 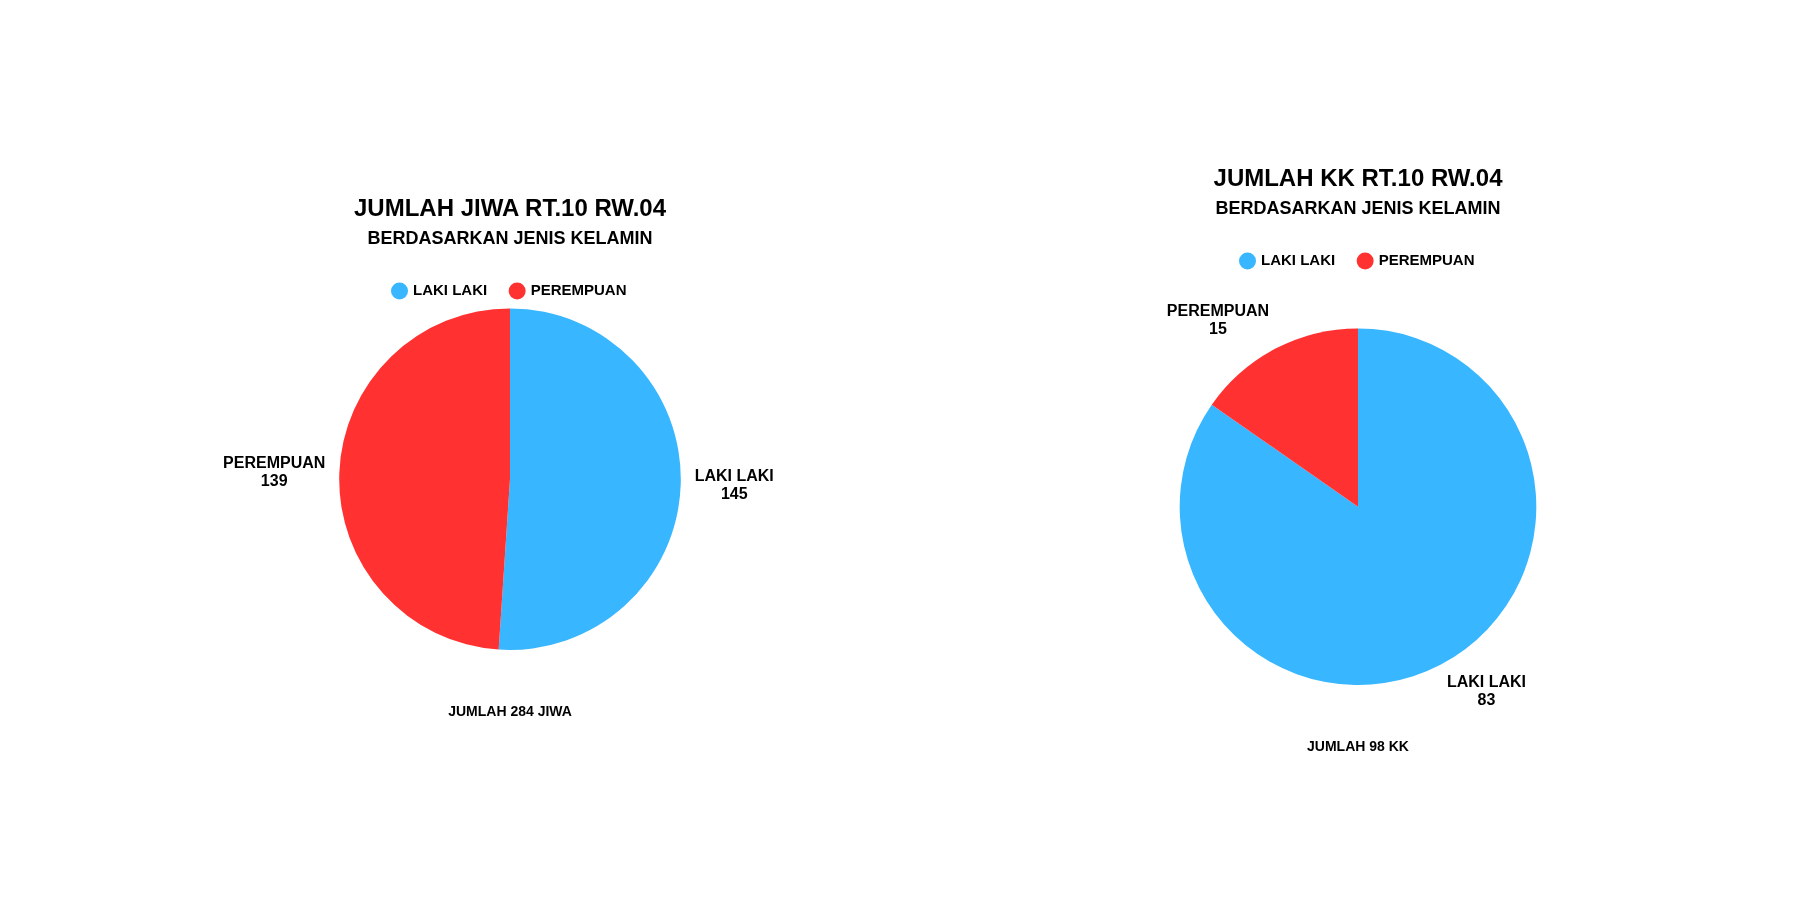 I want to click on data-label: 15, so click(x=1218, y=328).